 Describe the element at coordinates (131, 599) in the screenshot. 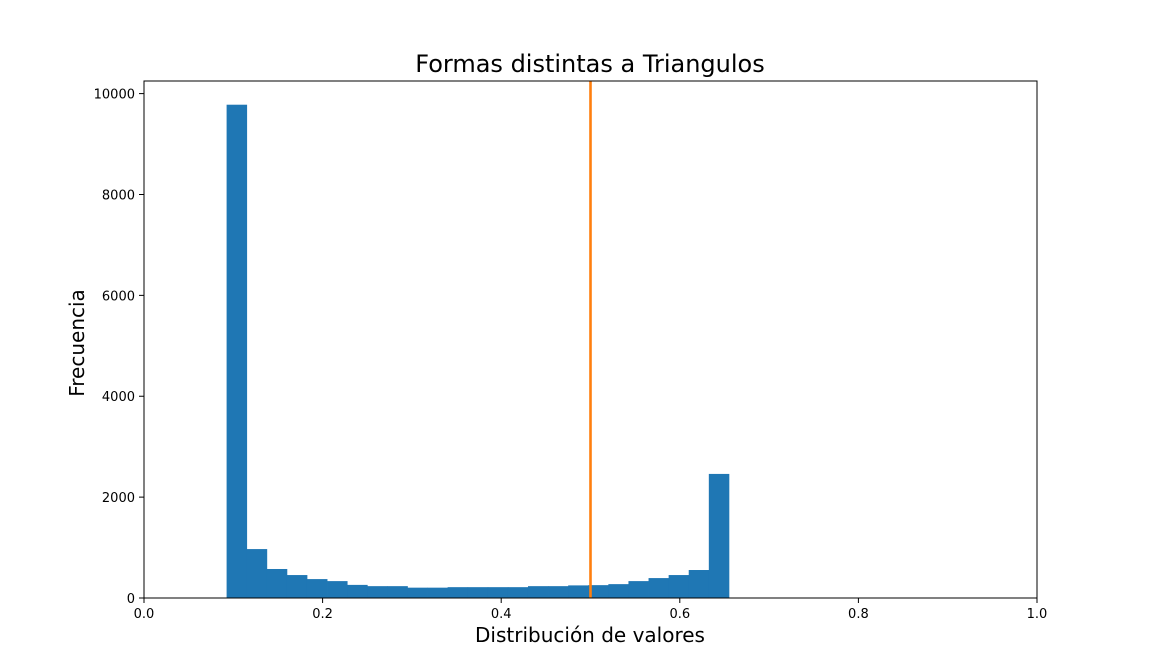

I see `y-tick-label: 0` at that location.